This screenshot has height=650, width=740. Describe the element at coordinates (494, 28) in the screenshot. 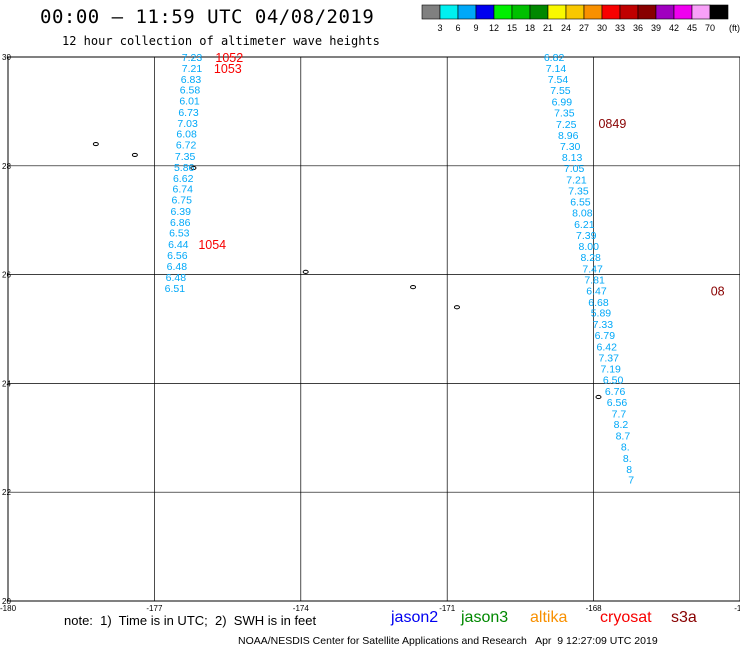

I see `colorbar-label: 12` at that location.